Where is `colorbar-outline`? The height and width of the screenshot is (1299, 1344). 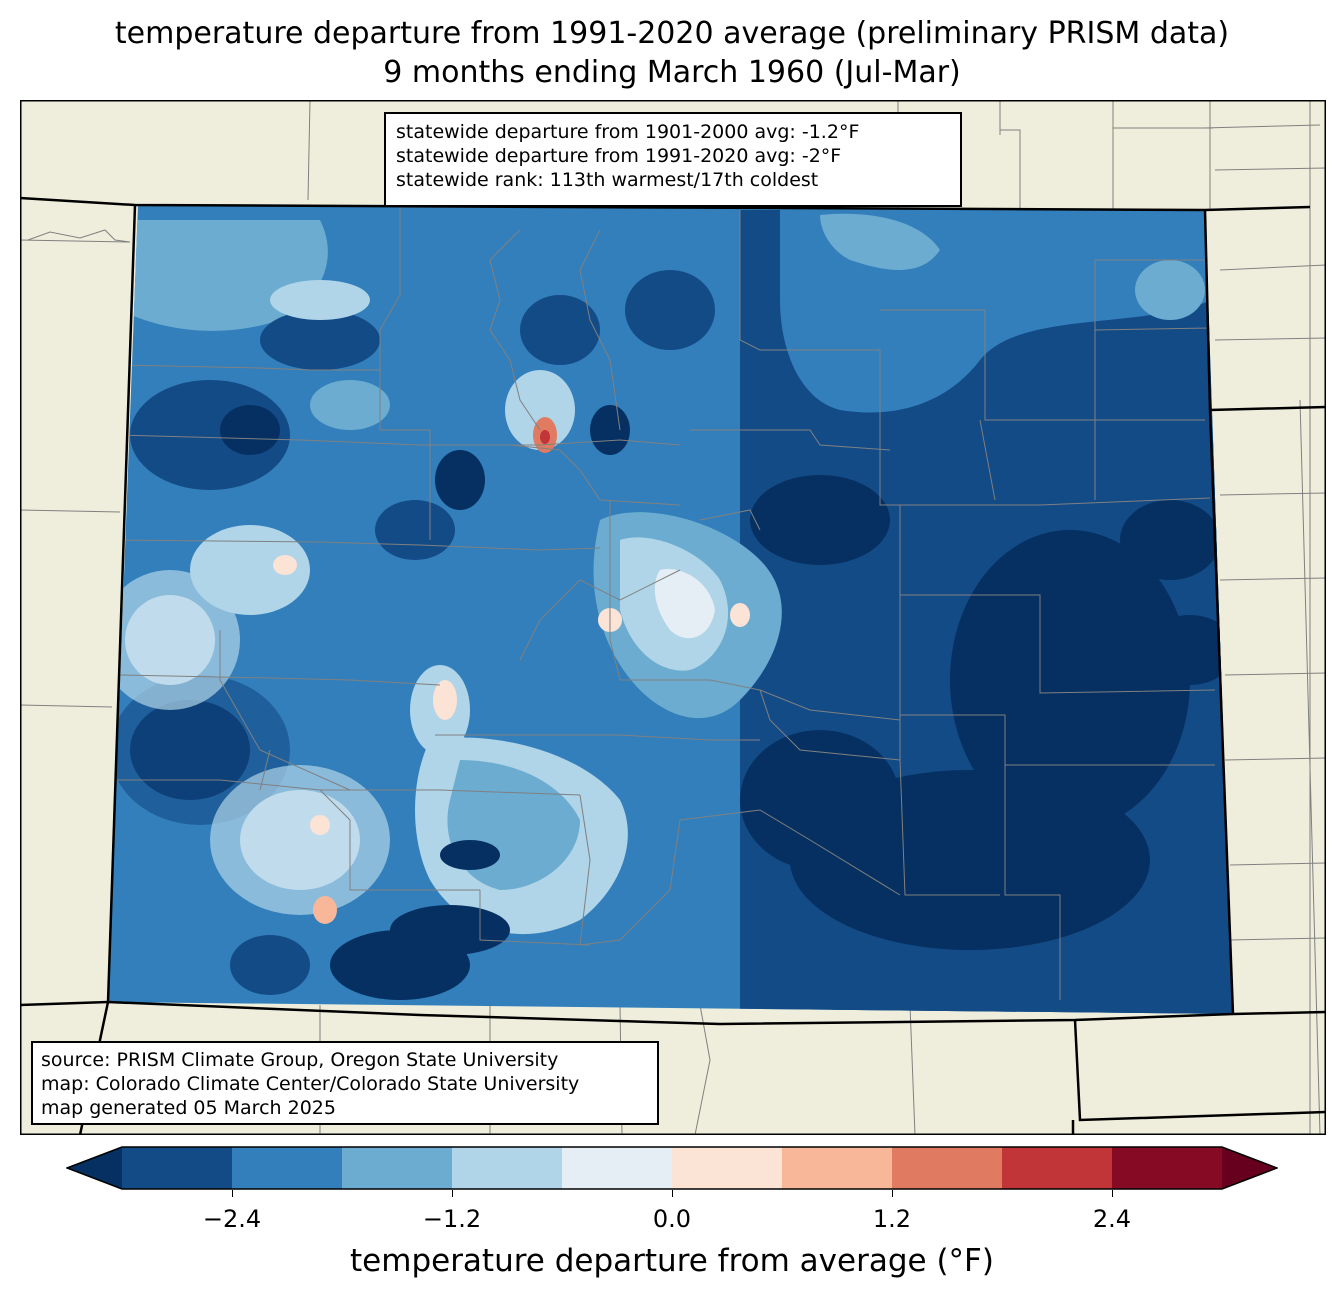
colorbar-outline is located at coordinates (672, 1168).